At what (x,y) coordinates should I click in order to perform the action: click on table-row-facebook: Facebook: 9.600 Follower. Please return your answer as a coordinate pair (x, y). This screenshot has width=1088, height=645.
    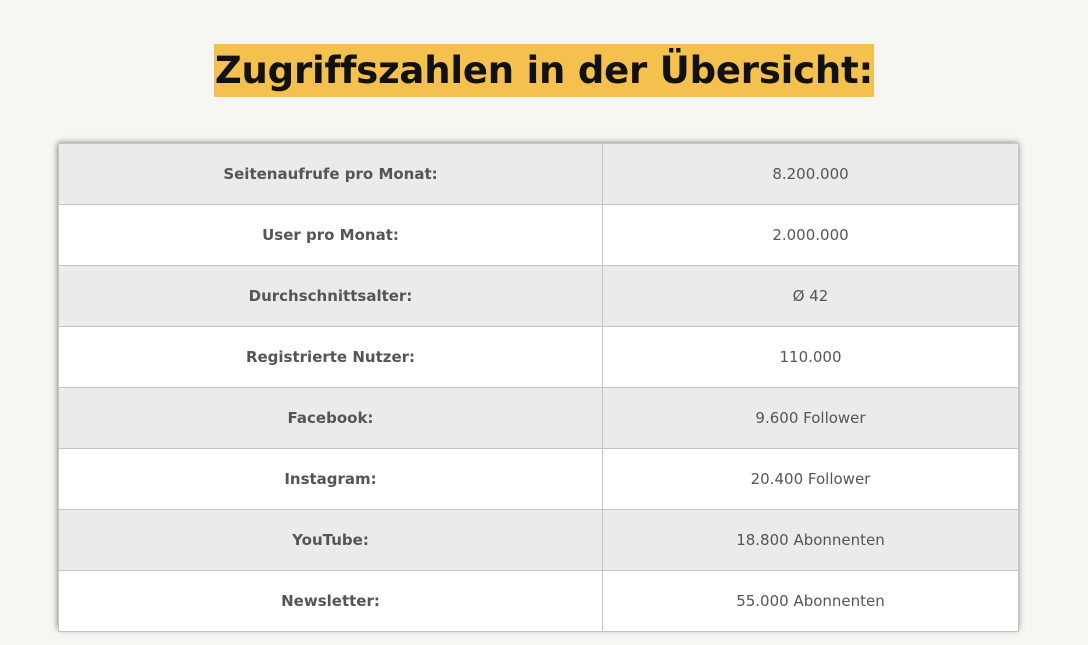
    Looking at the image, I should click on (538, 418).